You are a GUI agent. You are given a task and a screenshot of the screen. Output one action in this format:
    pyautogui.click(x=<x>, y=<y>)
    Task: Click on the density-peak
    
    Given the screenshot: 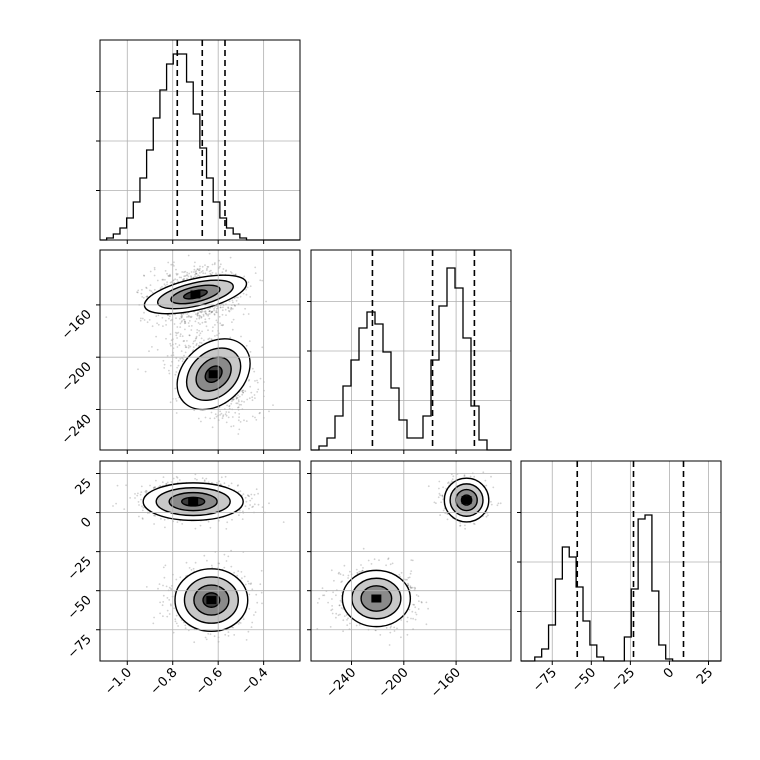 What is the action you would take?
    pyautogui.click(x=193, y=501)
    